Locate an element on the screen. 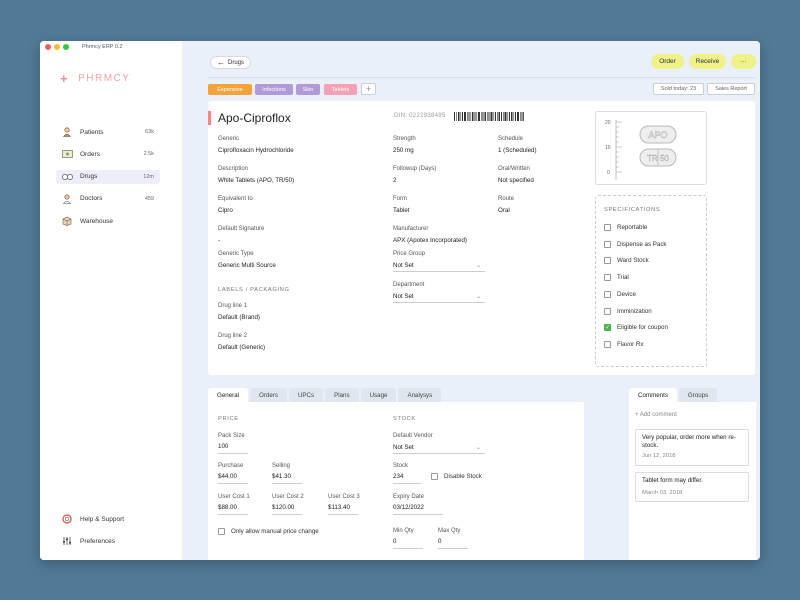 Image resolution: width=800 pixels, height=600 pixels. sidebar-item-doctors: Doctors 459 is located at coordinates (108, 199).